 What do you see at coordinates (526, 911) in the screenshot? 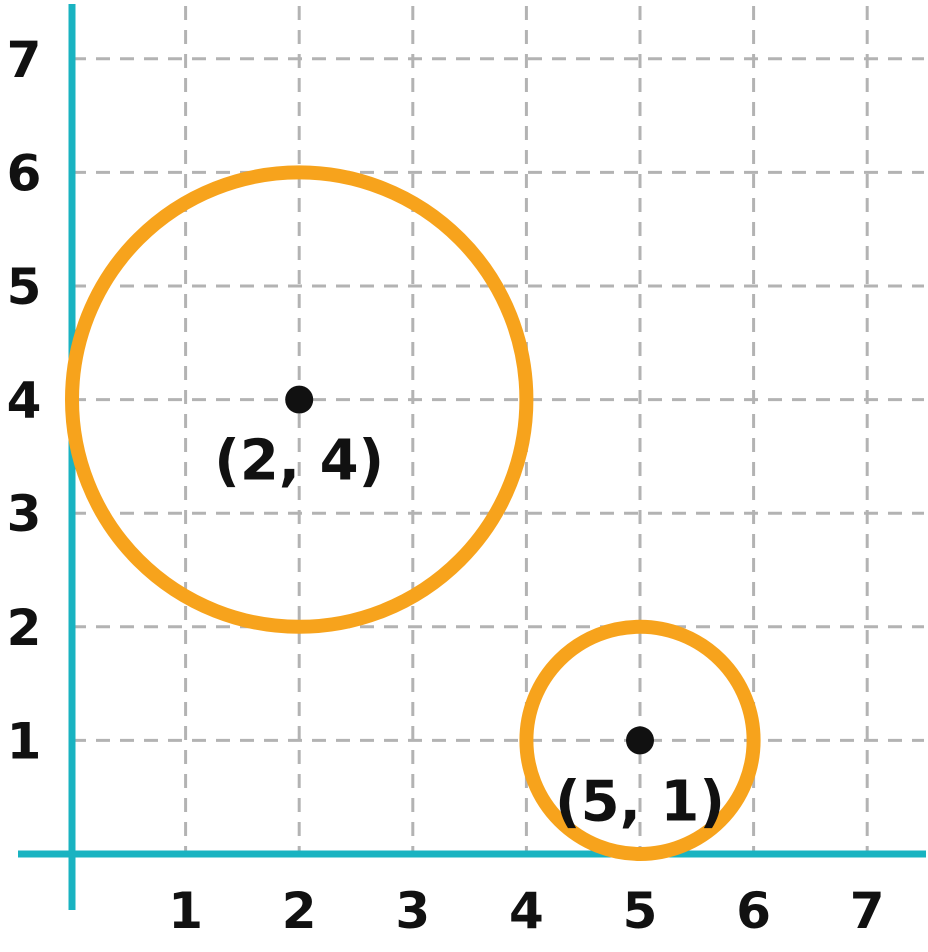
I see `x-tick-label: 4` at bounding box center [526, 911].